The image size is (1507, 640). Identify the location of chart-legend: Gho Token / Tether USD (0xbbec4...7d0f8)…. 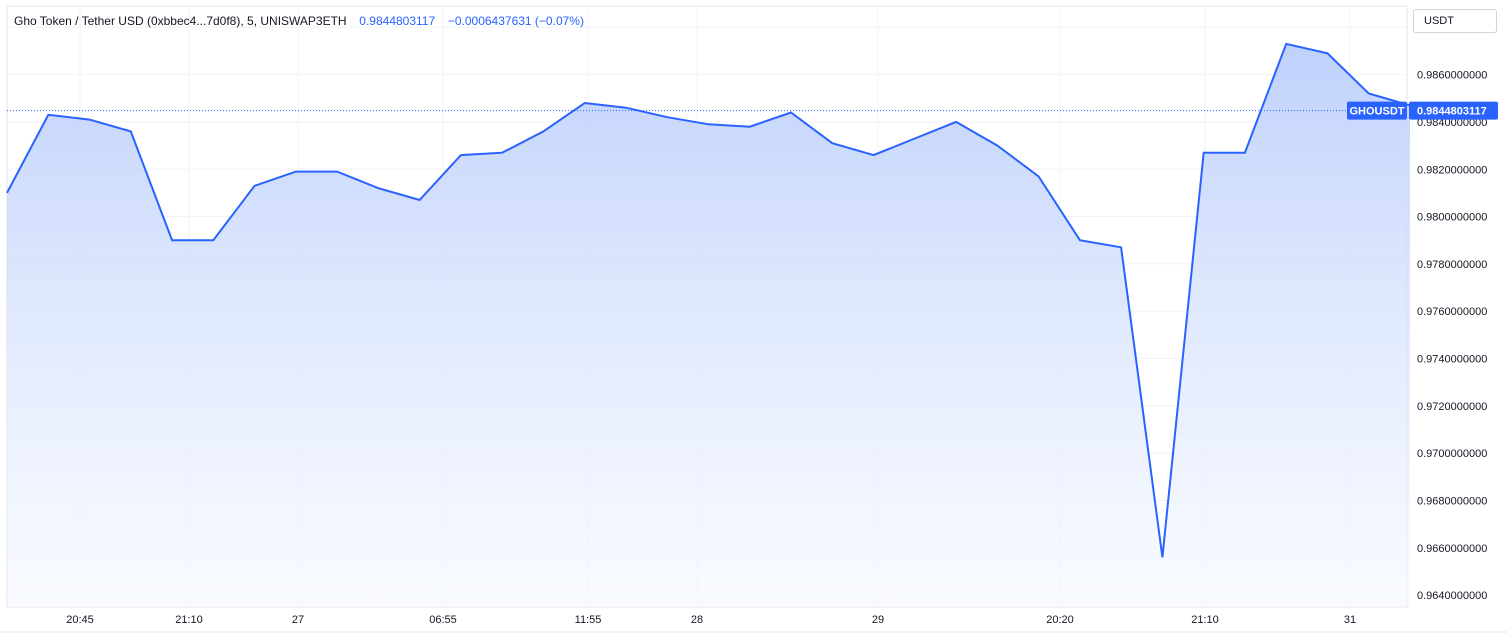
(299, 21).